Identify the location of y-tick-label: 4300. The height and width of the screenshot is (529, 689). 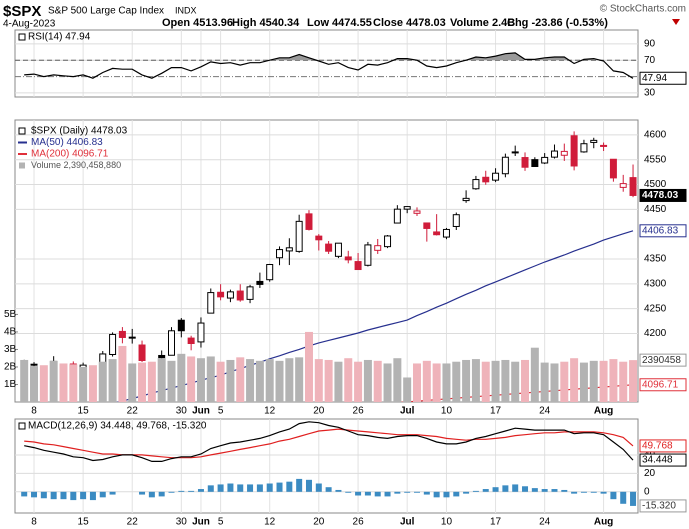
(655, 283).